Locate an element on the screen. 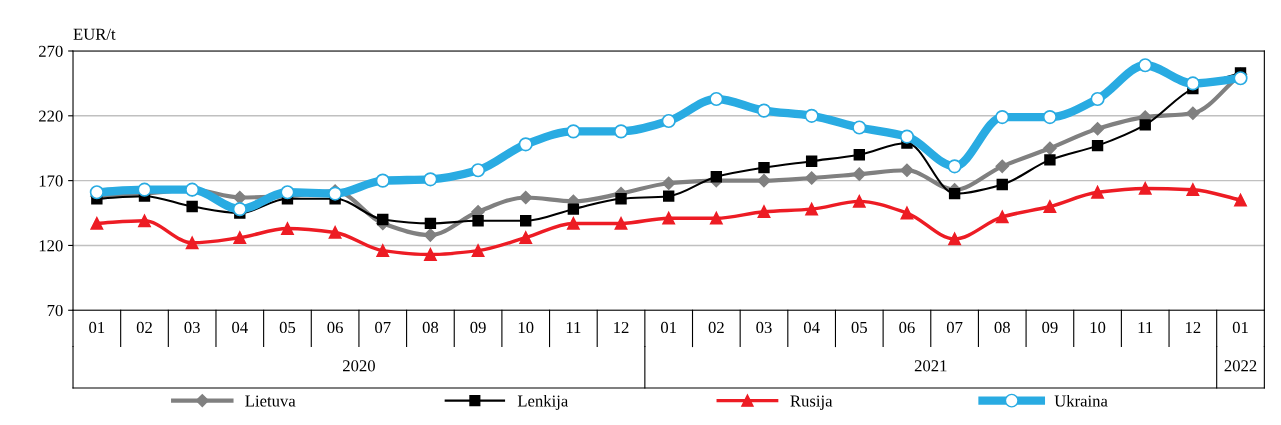 The width and height of the screenshot is (1281, 425). y-axis-title: EUR/t is located at coordinates (94, 34).